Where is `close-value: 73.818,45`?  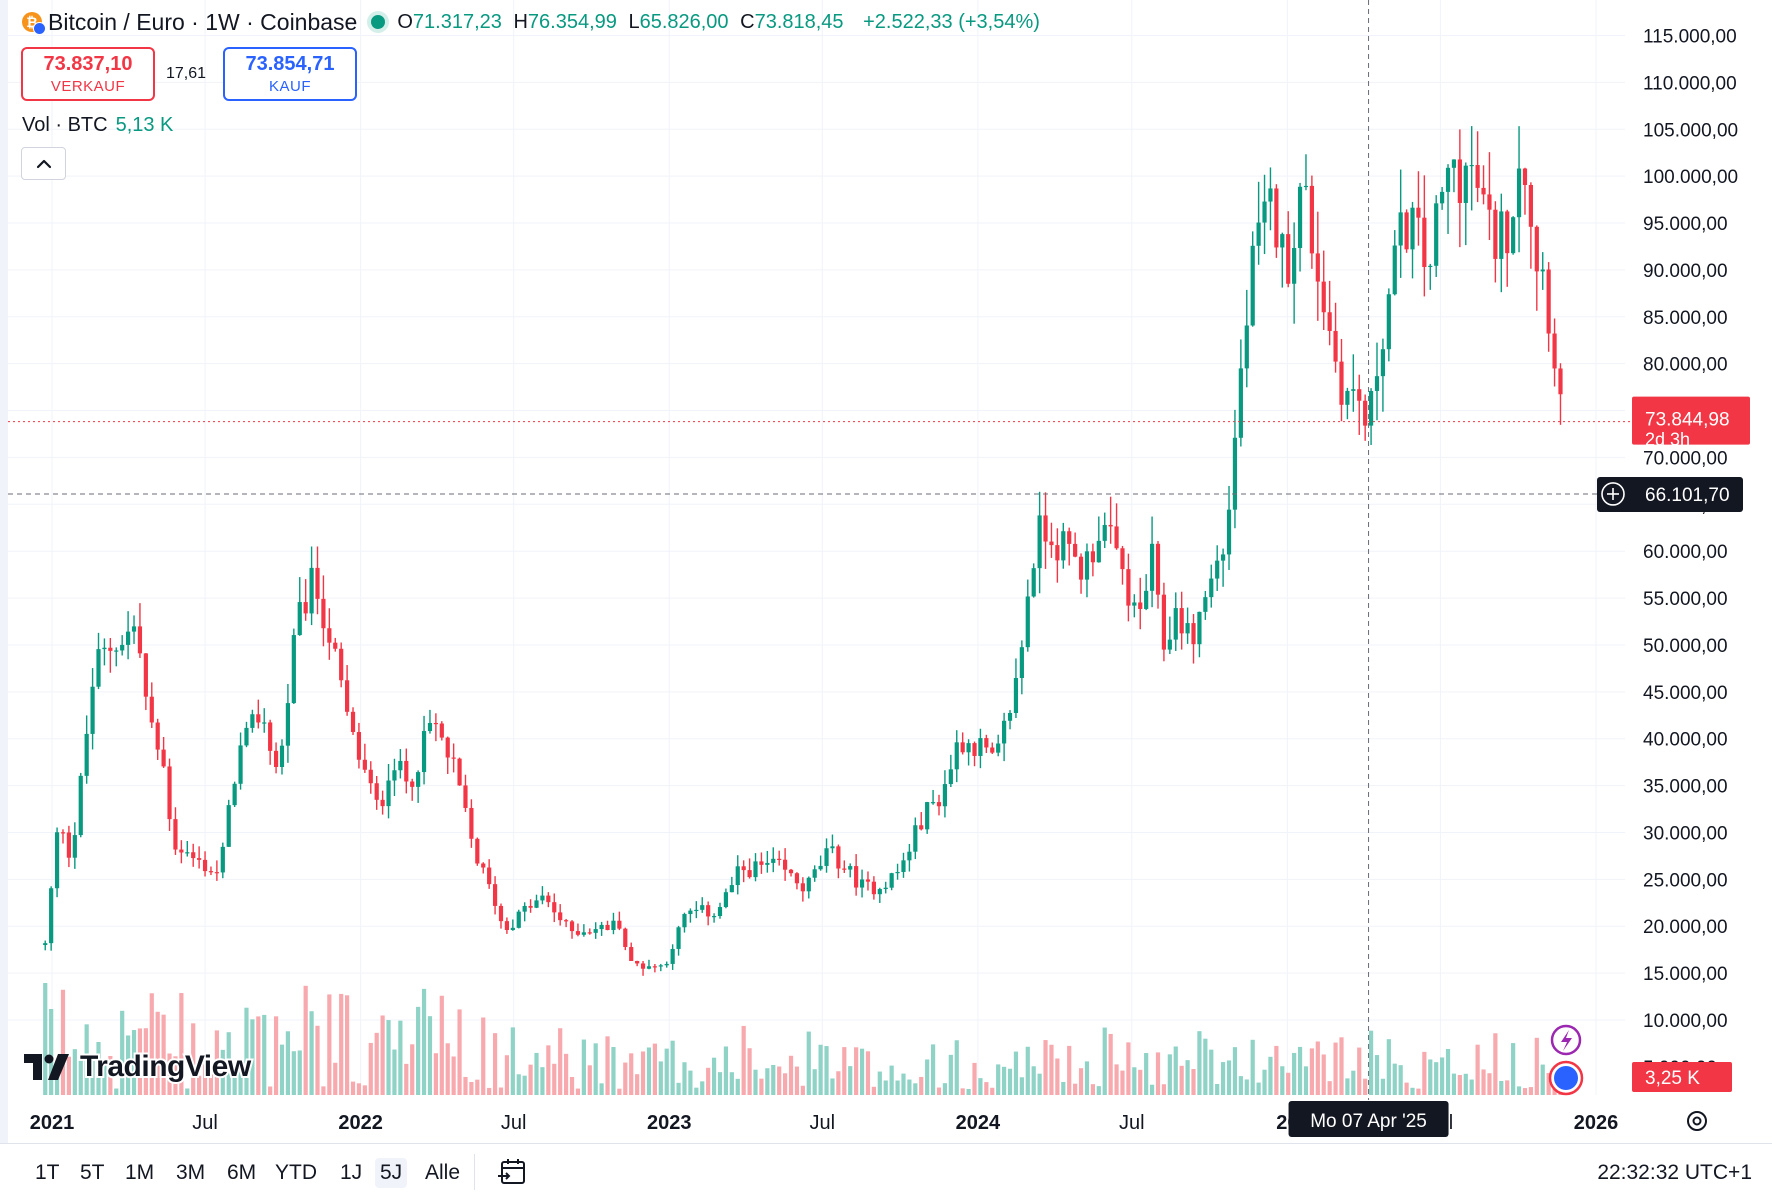 close-value: 73.818,45 is located at coordinates (799, 21).